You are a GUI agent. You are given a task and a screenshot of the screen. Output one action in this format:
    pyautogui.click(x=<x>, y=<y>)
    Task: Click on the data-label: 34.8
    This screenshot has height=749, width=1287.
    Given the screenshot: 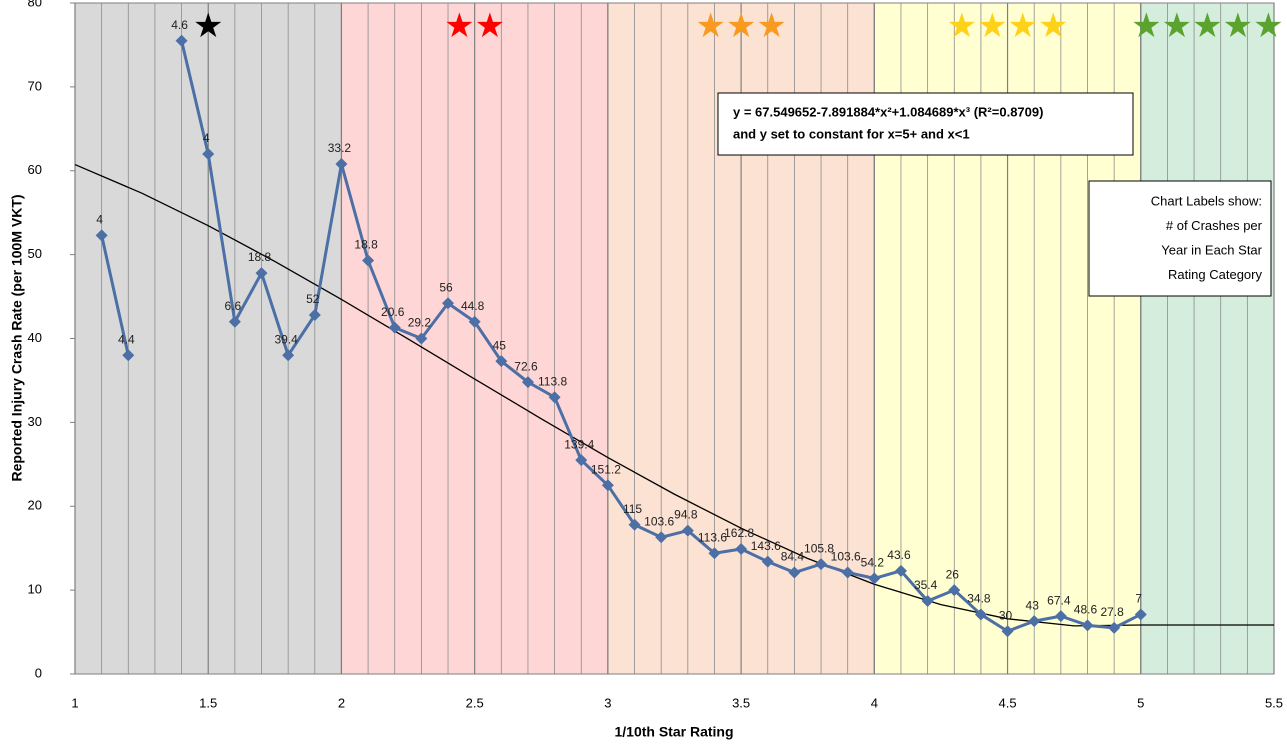 What is the action you would take?
    pyautogui.click(x=979, y=599)
    